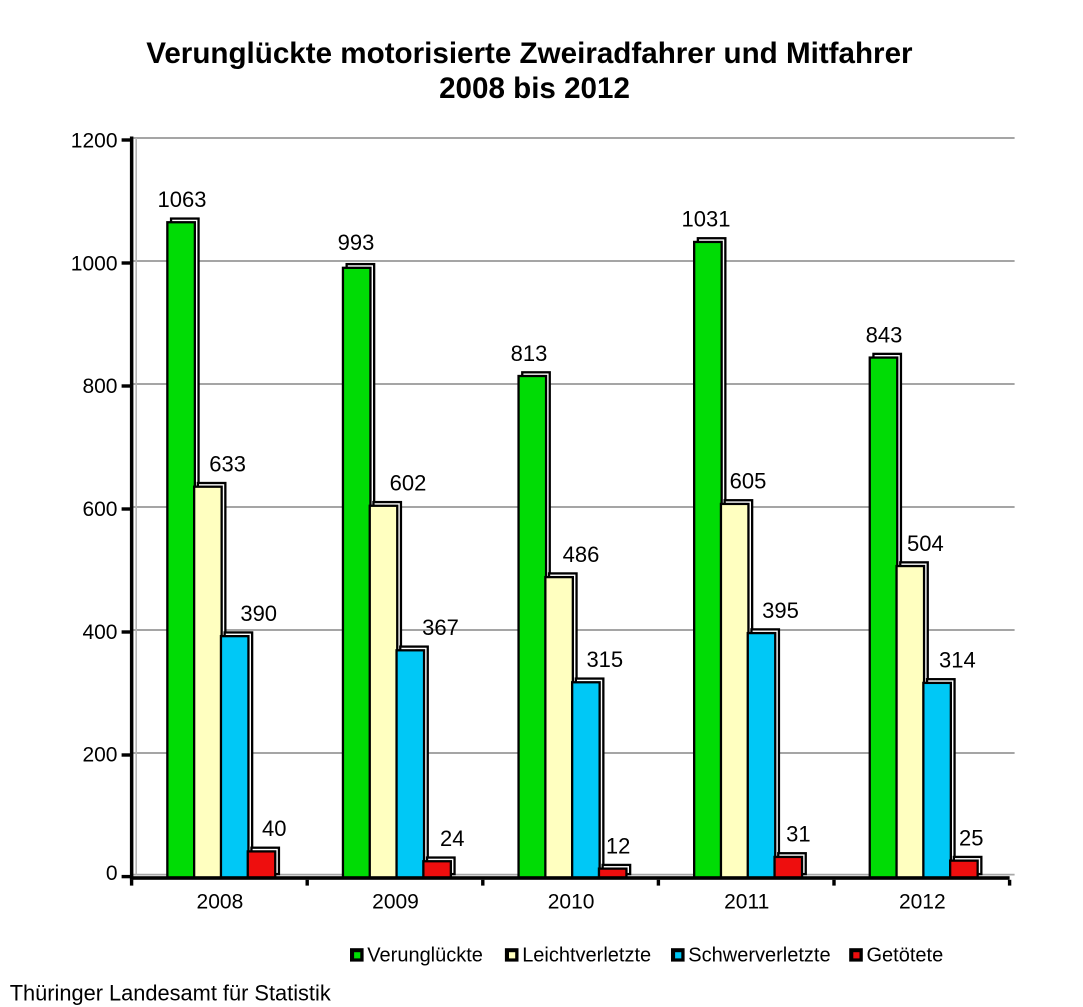 Image resolution: width=1083 pixels, height=1007 pixels. I want to click on svg-text: 2011, so click(746, 901).